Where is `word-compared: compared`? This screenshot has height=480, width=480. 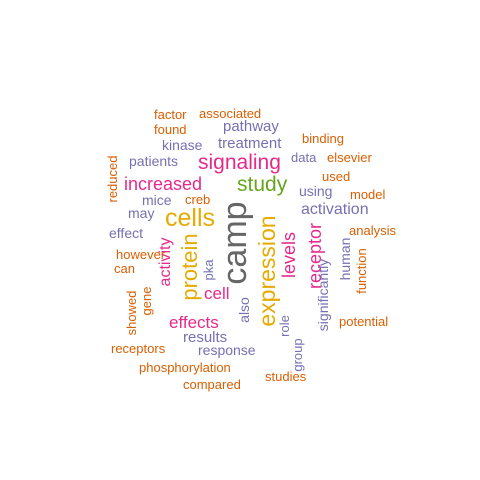 word-compared: compared is located at coordinates (212, 384).